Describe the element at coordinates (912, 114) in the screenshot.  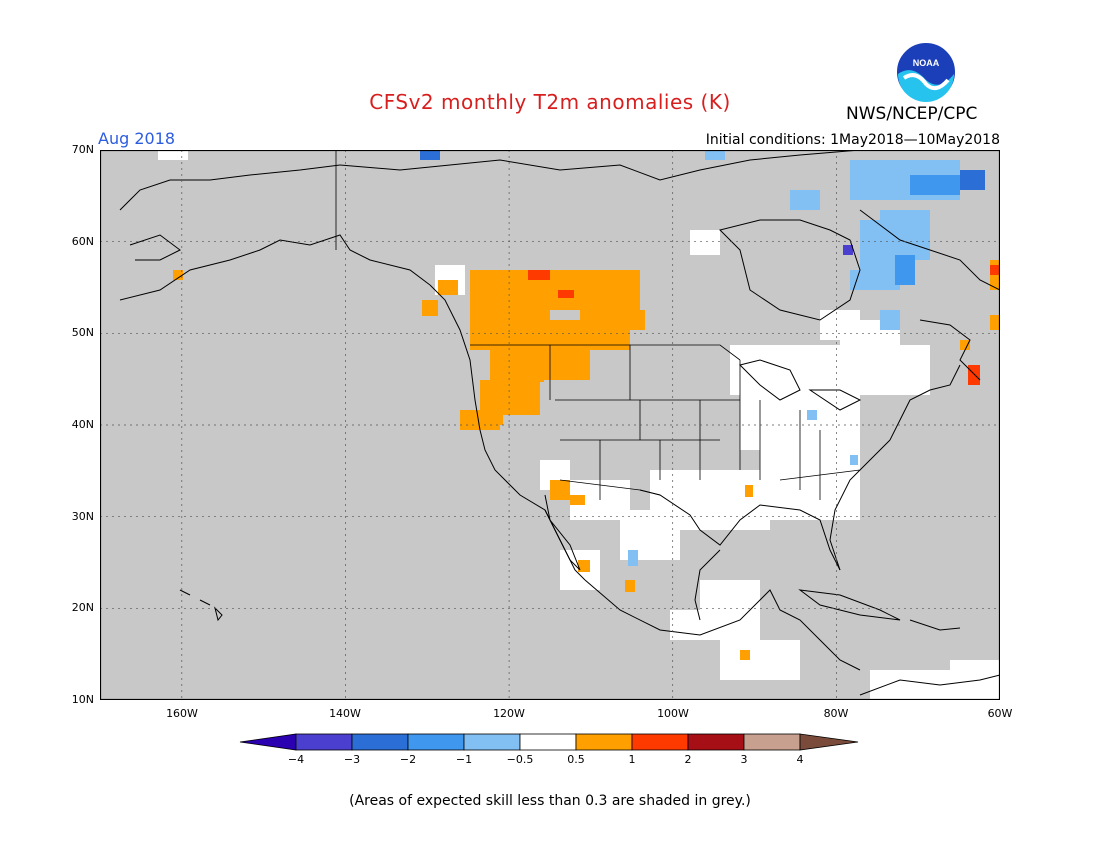
I see `agency-label: NWS/NCEP/CPC` at that location.